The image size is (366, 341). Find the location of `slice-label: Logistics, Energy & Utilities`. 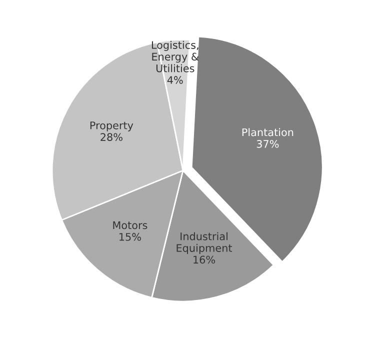

slice-label: Logistics, Energy & Utilities is located at coordinates (175, 56).